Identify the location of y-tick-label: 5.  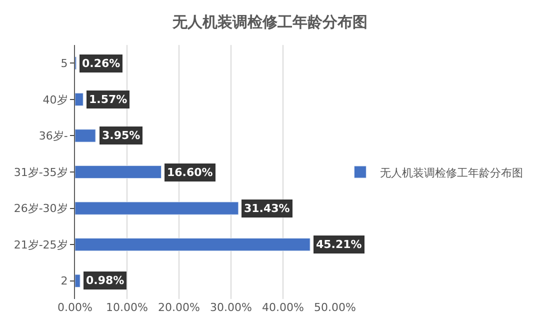
(64, 63).